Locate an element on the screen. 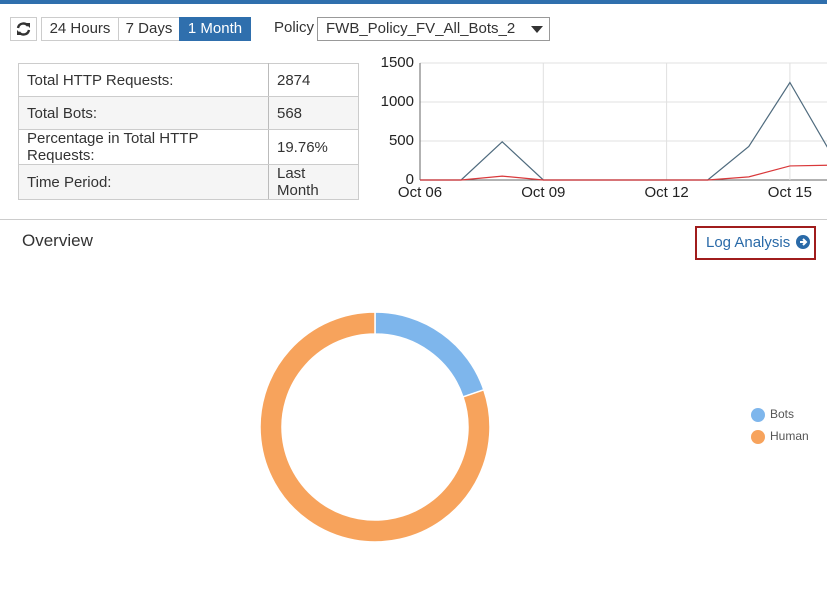 The height and width of the screenshot is (616, 827). log-analysis-link: Log Analysis is located at coordinates (755, 243).